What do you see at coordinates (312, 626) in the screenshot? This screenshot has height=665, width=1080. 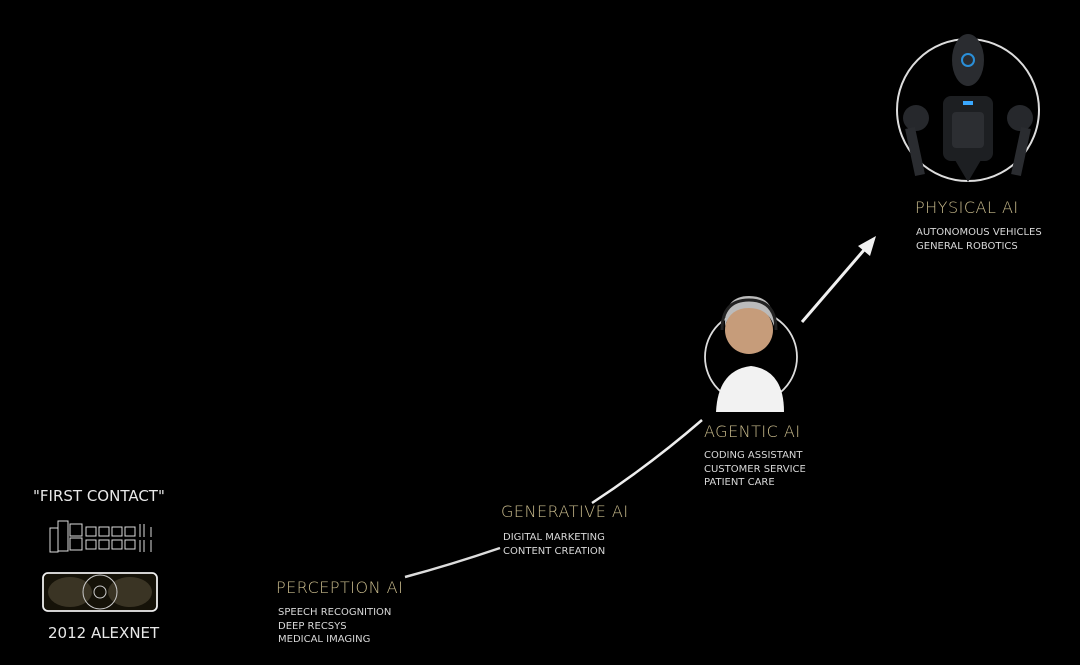 I see `stage-item: DEEP RECSYS` at bounding box center [312, 626].